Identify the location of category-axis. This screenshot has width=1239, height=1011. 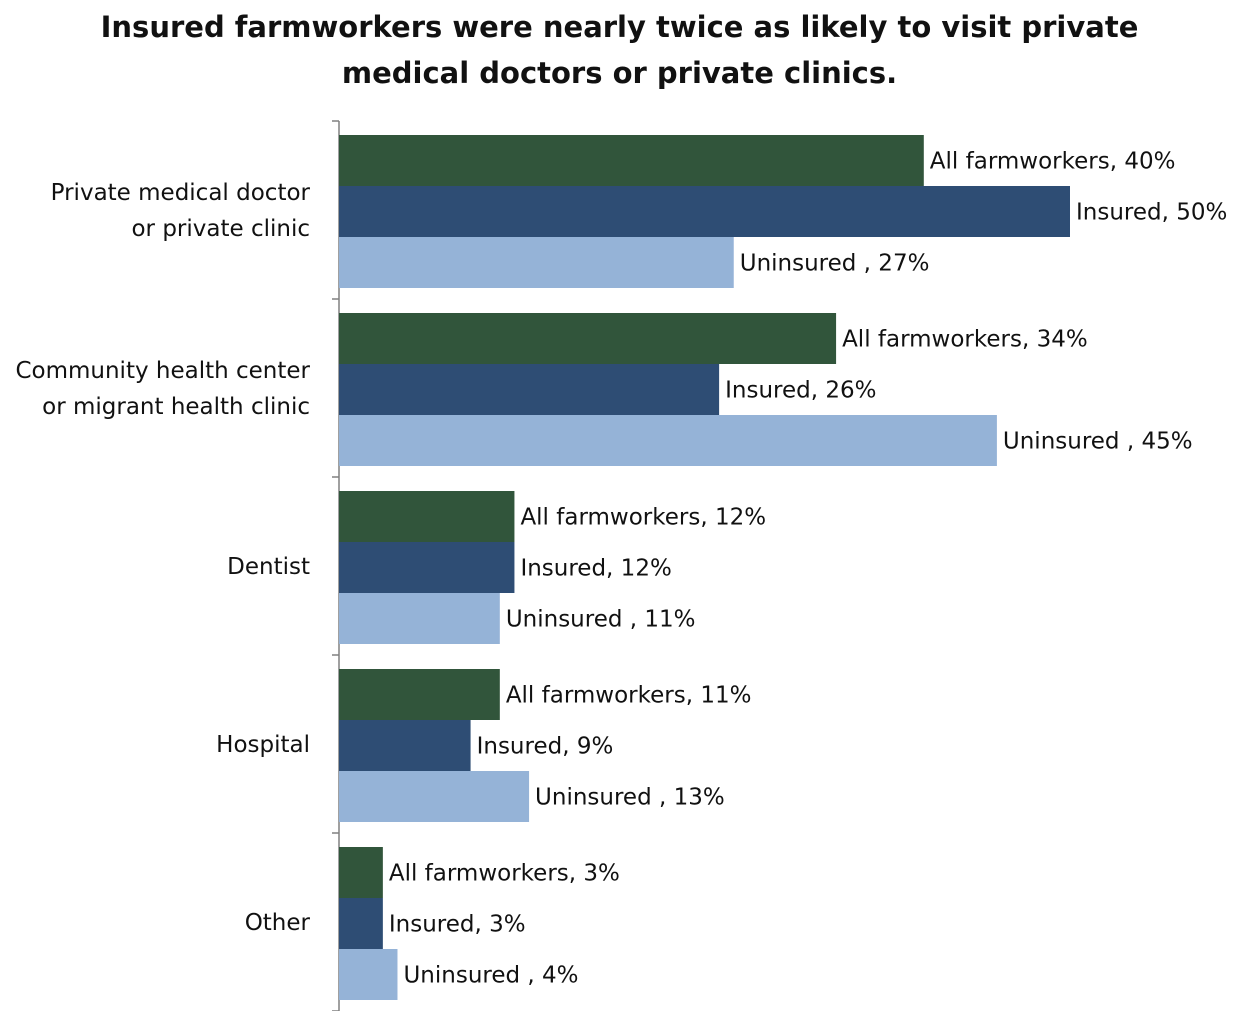
(336, 565).